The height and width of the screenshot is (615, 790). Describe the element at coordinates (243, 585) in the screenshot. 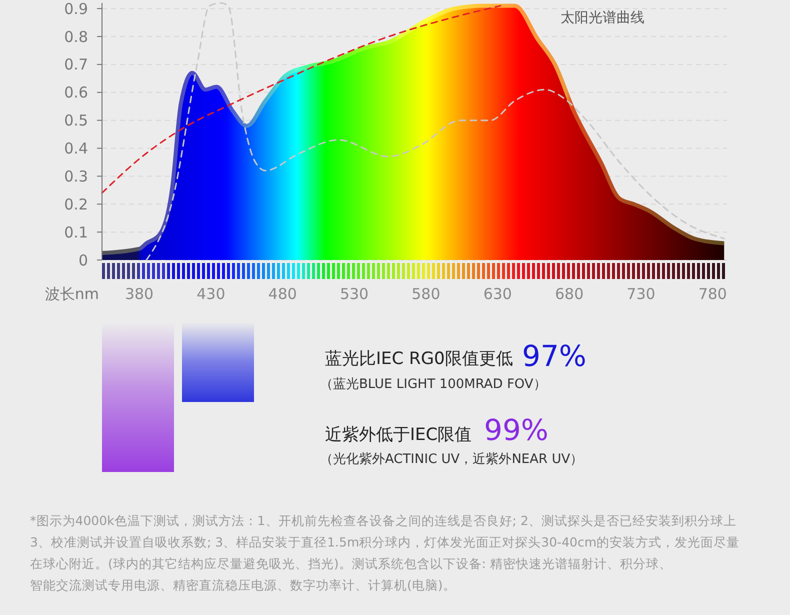

I see `text: 智能交流测试专用电源、精密直流稳压电源、数字功率计、计算机(电脑)。` at that location.